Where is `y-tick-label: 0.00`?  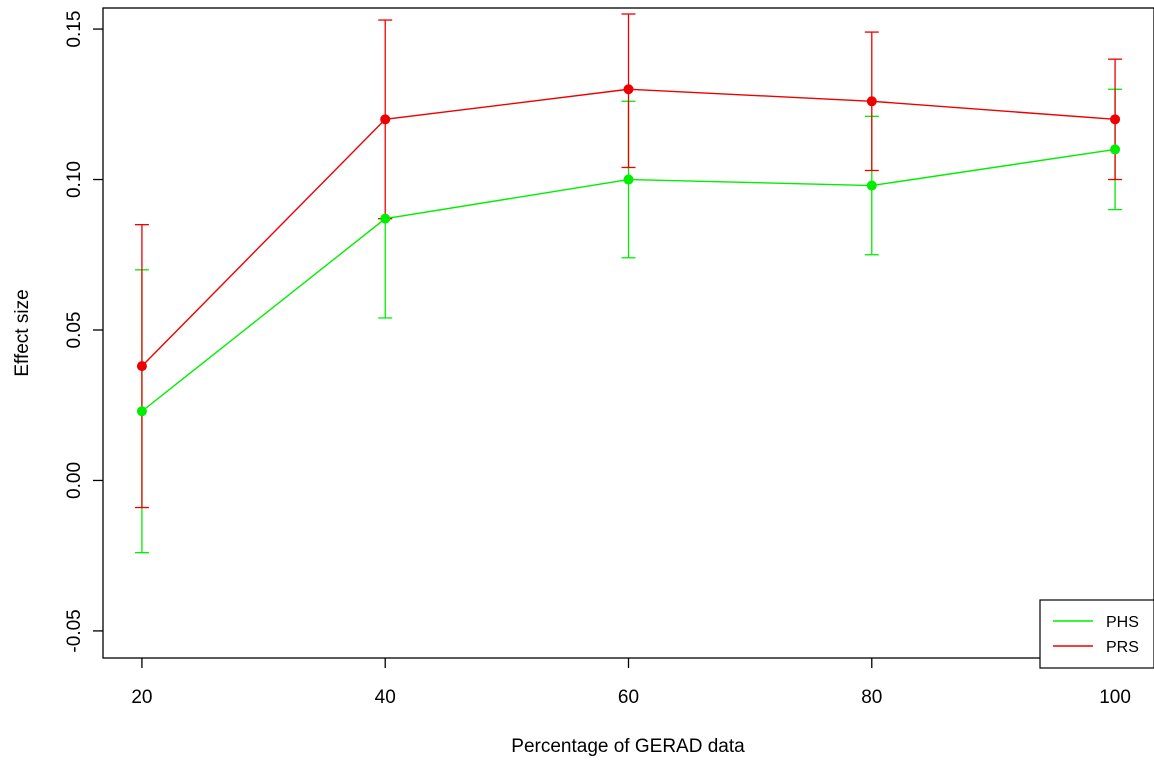 y-tick-label: 0.00 is located at coordinates (74, 480).